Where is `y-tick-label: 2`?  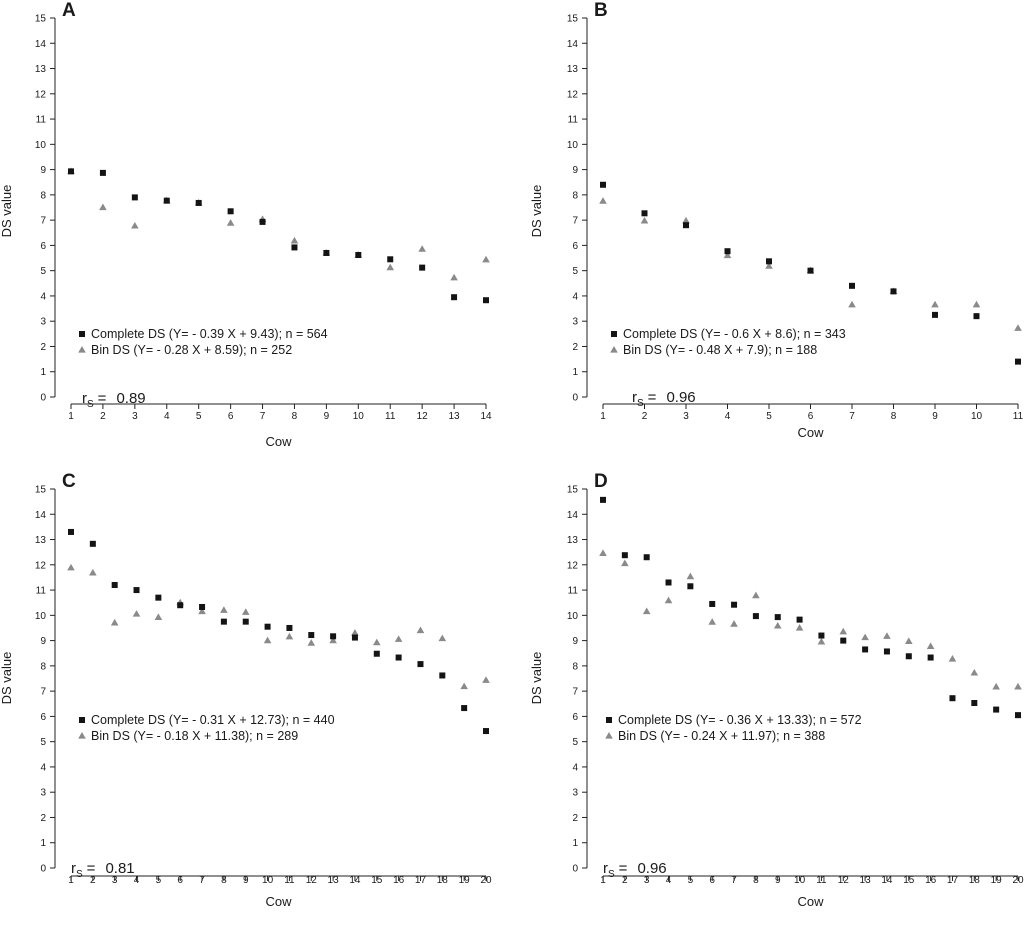
y-tick-label: 2 is located at coordinates (43, 347).